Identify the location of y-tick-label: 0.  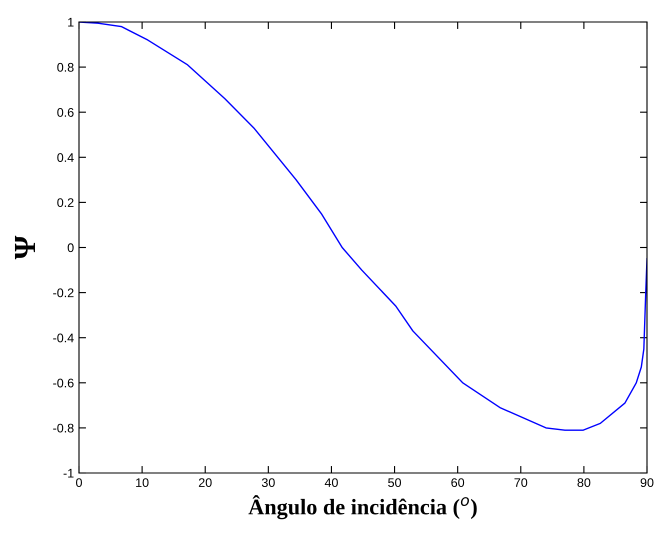
(71, 247).